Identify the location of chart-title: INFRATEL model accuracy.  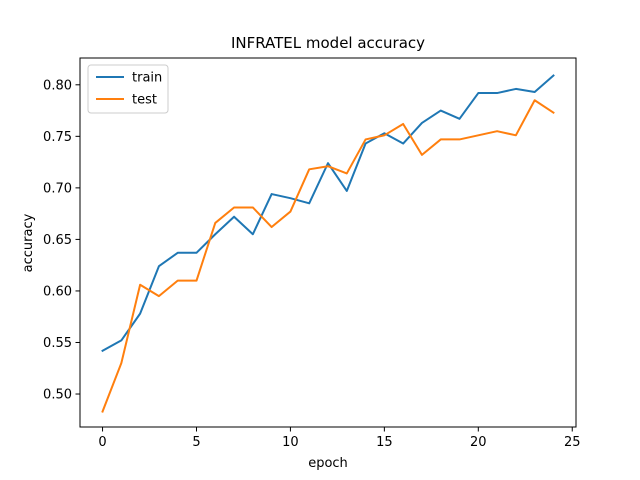
(328, 43).